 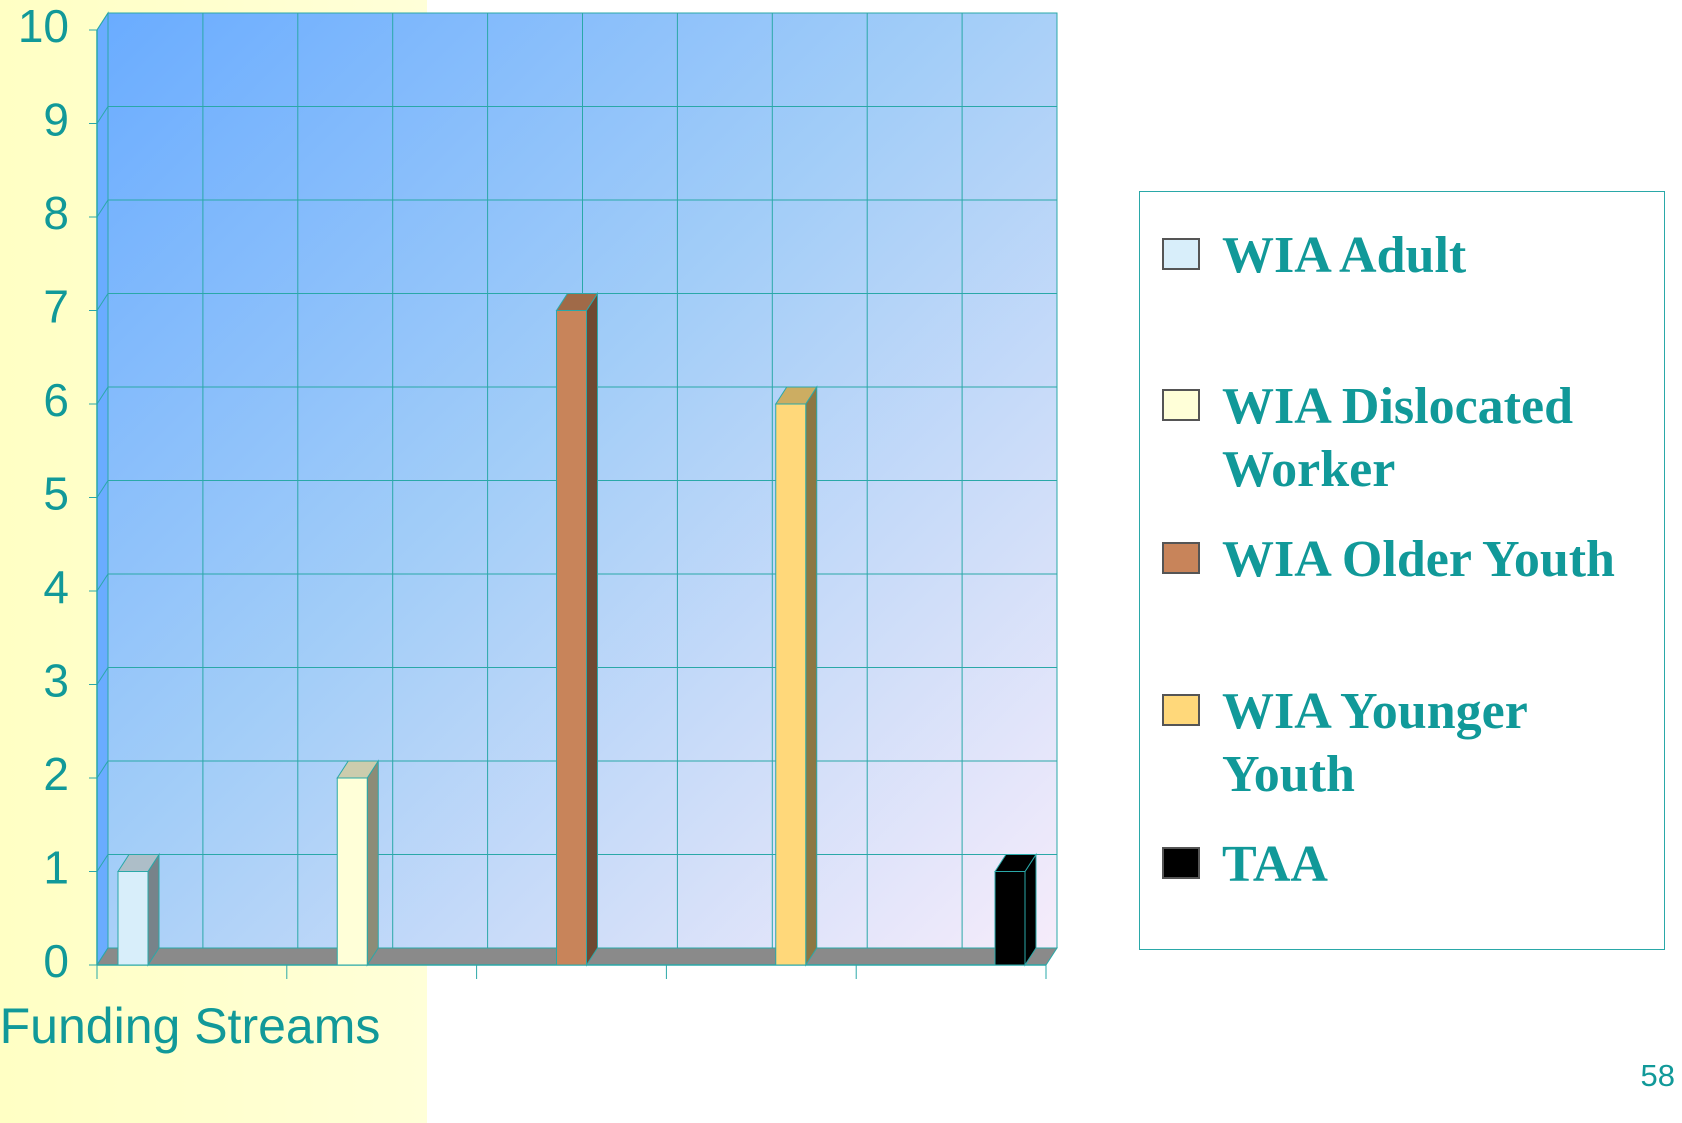 I want to click on y-tick-label: 8, so click(x=56, y=213).